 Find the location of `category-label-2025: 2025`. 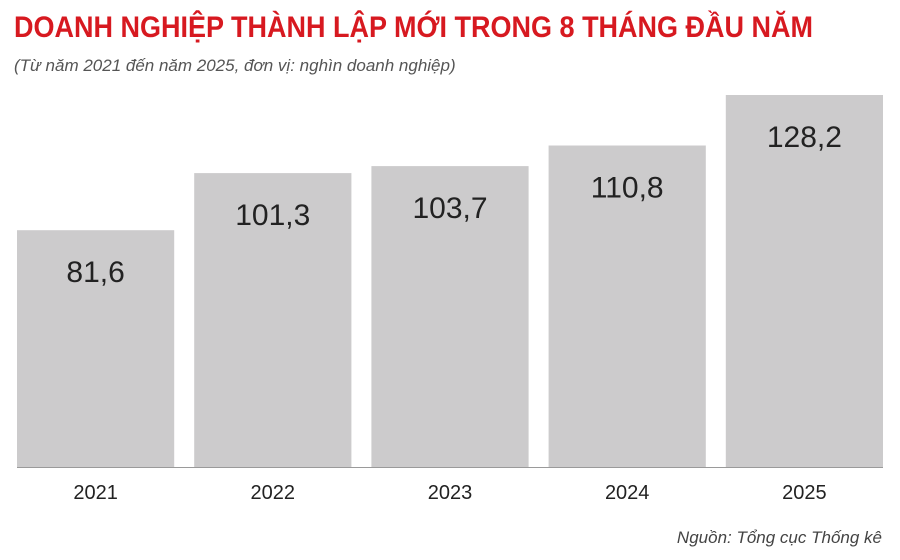

category-label-2025: 2025 is located at coordinates (804, 493).